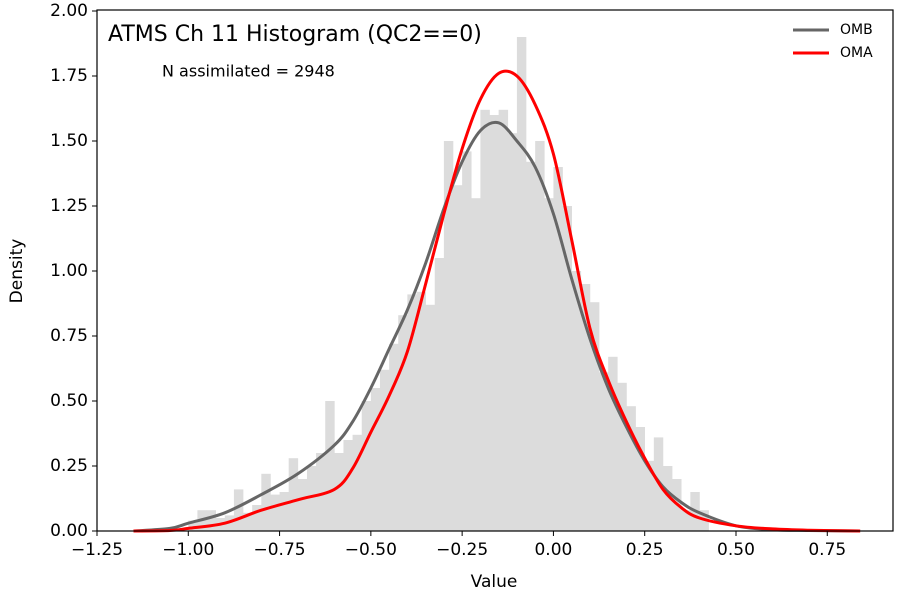 This screenshot has width=900, height=600. What do you see at coordinates (69, 401) in the screenshot?
I see `y-tick-label: 0.50` at bounding box center [69, 401].